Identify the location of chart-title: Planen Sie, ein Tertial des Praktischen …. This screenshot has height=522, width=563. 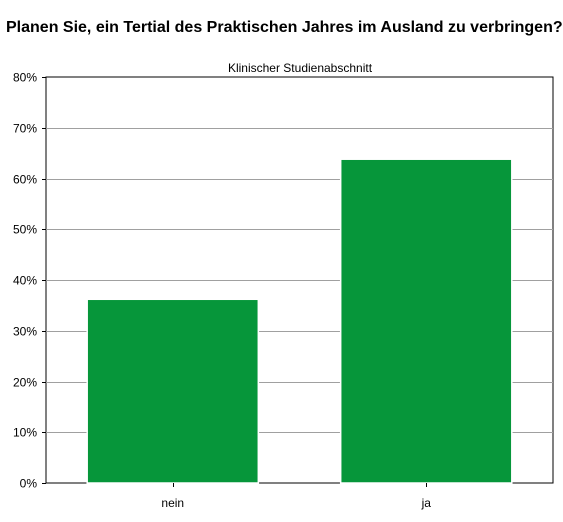
(284, 27).